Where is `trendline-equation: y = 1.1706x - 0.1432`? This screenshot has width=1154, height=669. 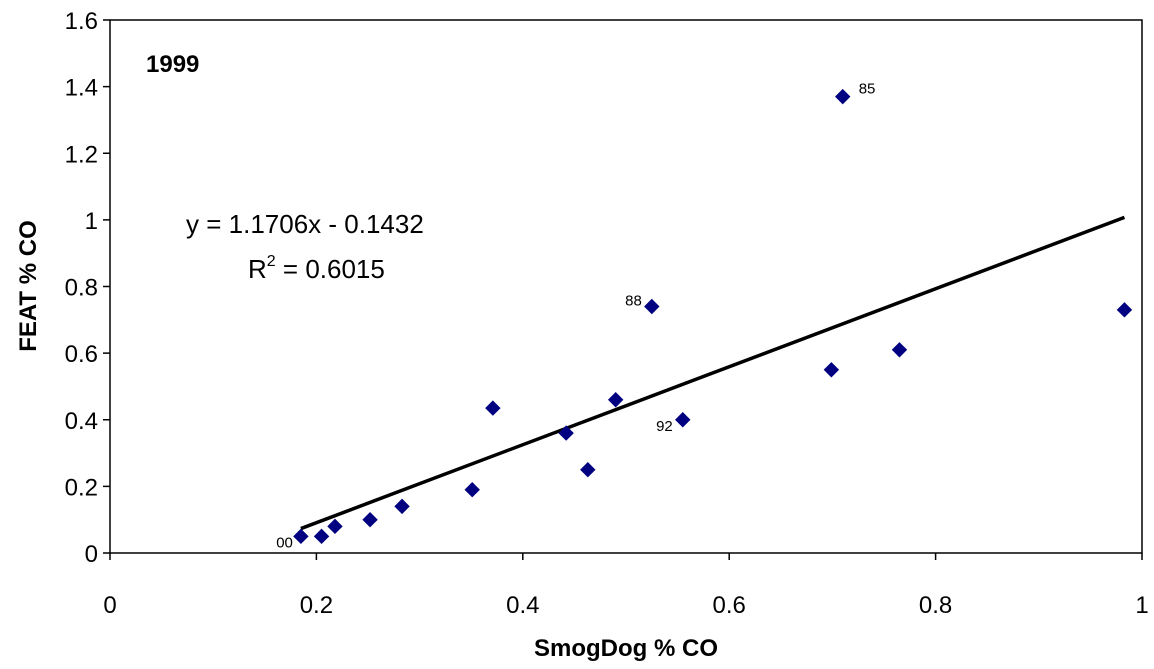
trendline-equation: y = 1.1706x - 0.1432 is located at coordinates (305, 224).